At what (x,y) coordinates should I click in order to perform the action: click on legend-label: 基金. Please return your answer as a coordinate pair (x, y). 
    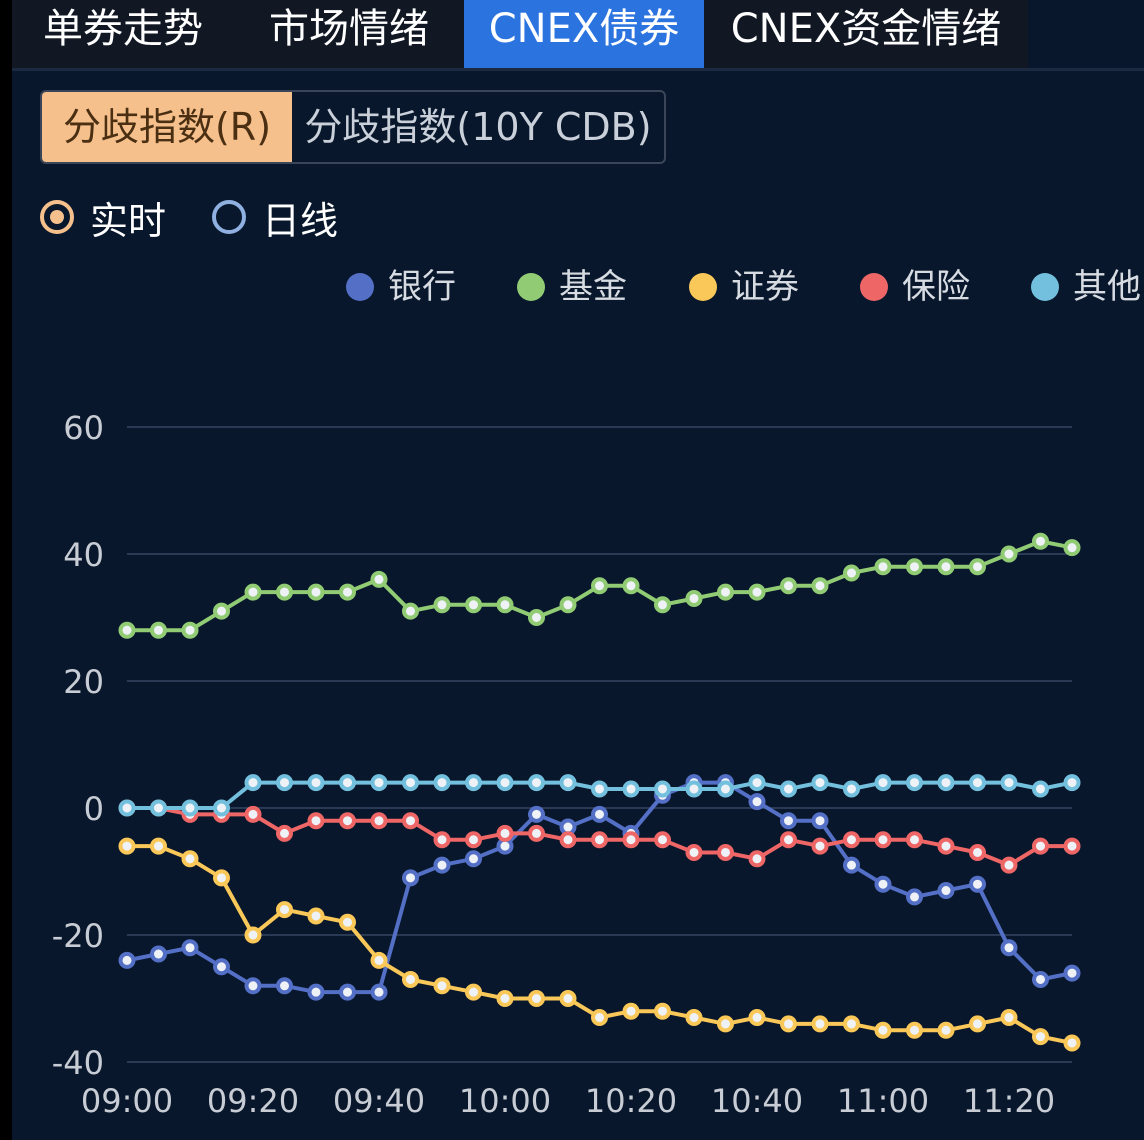
    Looking at the image, I should click on (593, 287).